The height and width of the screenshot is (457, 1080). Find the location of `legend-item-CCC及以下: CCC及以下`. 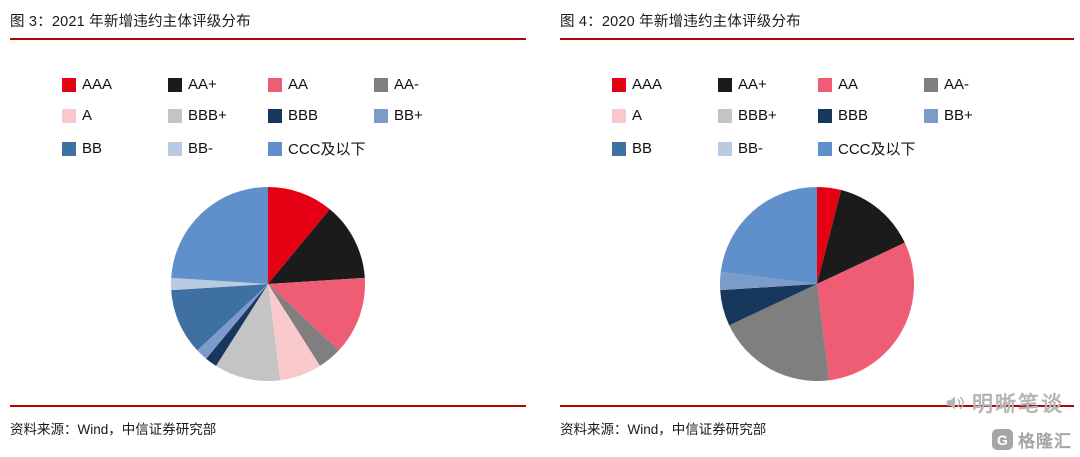

legend-item-CCC及以下: CCC及以下 is located at coordinates (321, 148).